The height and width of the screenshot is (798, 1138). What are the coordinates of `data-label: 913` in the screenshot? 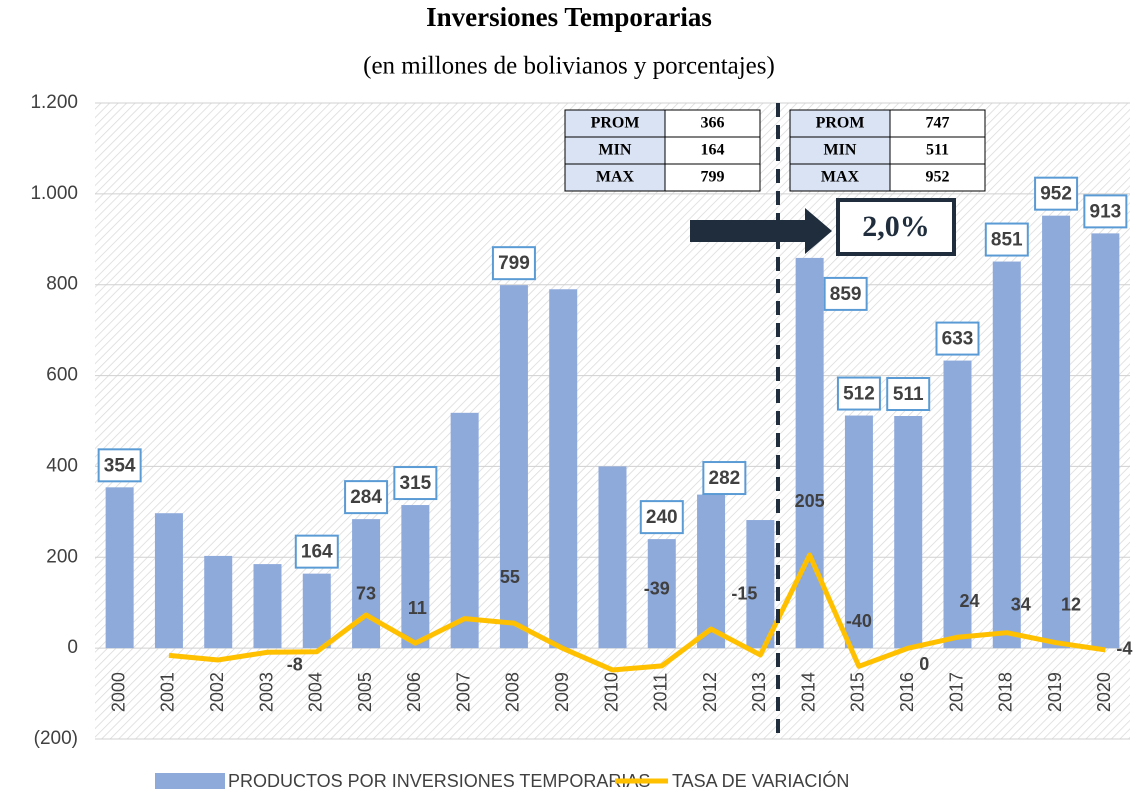 It's located at (1106, 211).